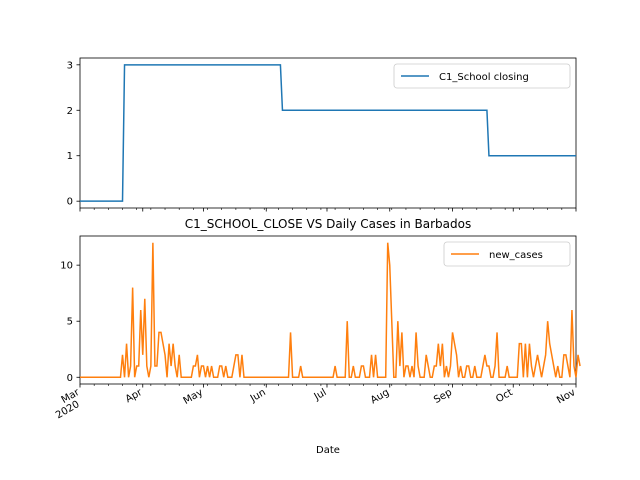 The height and width of the screenshot is (480, 640). What do you see at coordinates (73, 134) in the screenshot?
I see `top-y-ticks: 0 1 2 3` at bounding box center [73, 134].